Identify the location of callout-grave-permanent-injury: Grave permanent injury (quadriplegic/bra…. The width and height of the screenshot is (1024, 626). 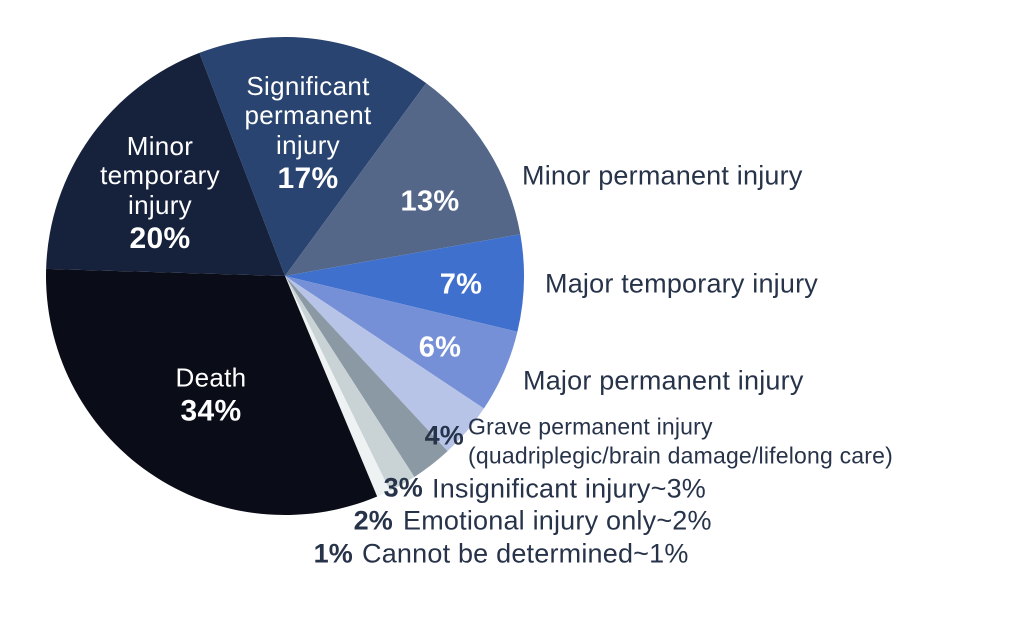
(680, 440).